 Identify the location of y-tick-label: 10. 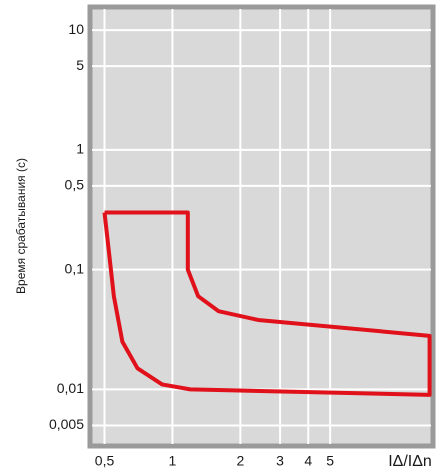
(76, 29).